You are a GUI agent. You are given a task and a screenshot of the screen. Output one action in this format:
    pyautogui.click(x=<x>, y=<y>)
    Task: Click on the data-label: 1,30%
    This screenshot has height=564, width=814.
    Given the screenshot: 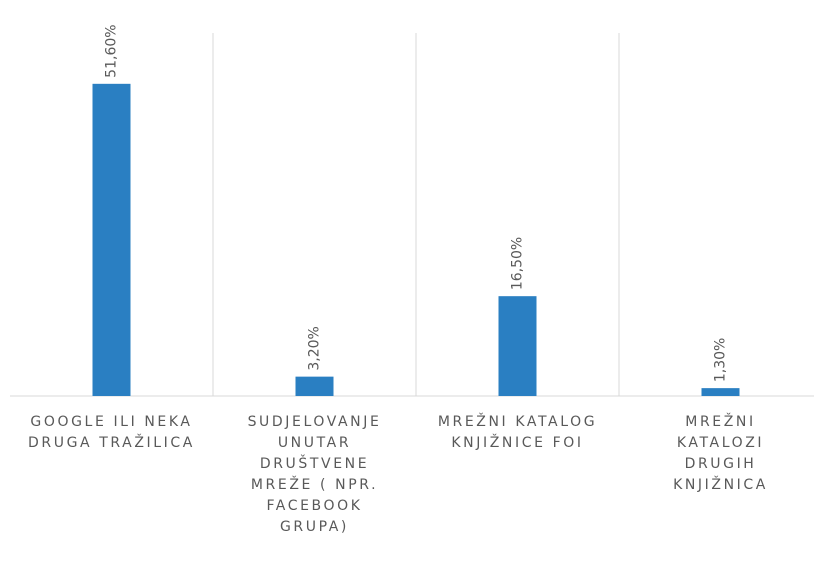 What is the action you would take?
    pyautogui.click(x=721, y=360)
    